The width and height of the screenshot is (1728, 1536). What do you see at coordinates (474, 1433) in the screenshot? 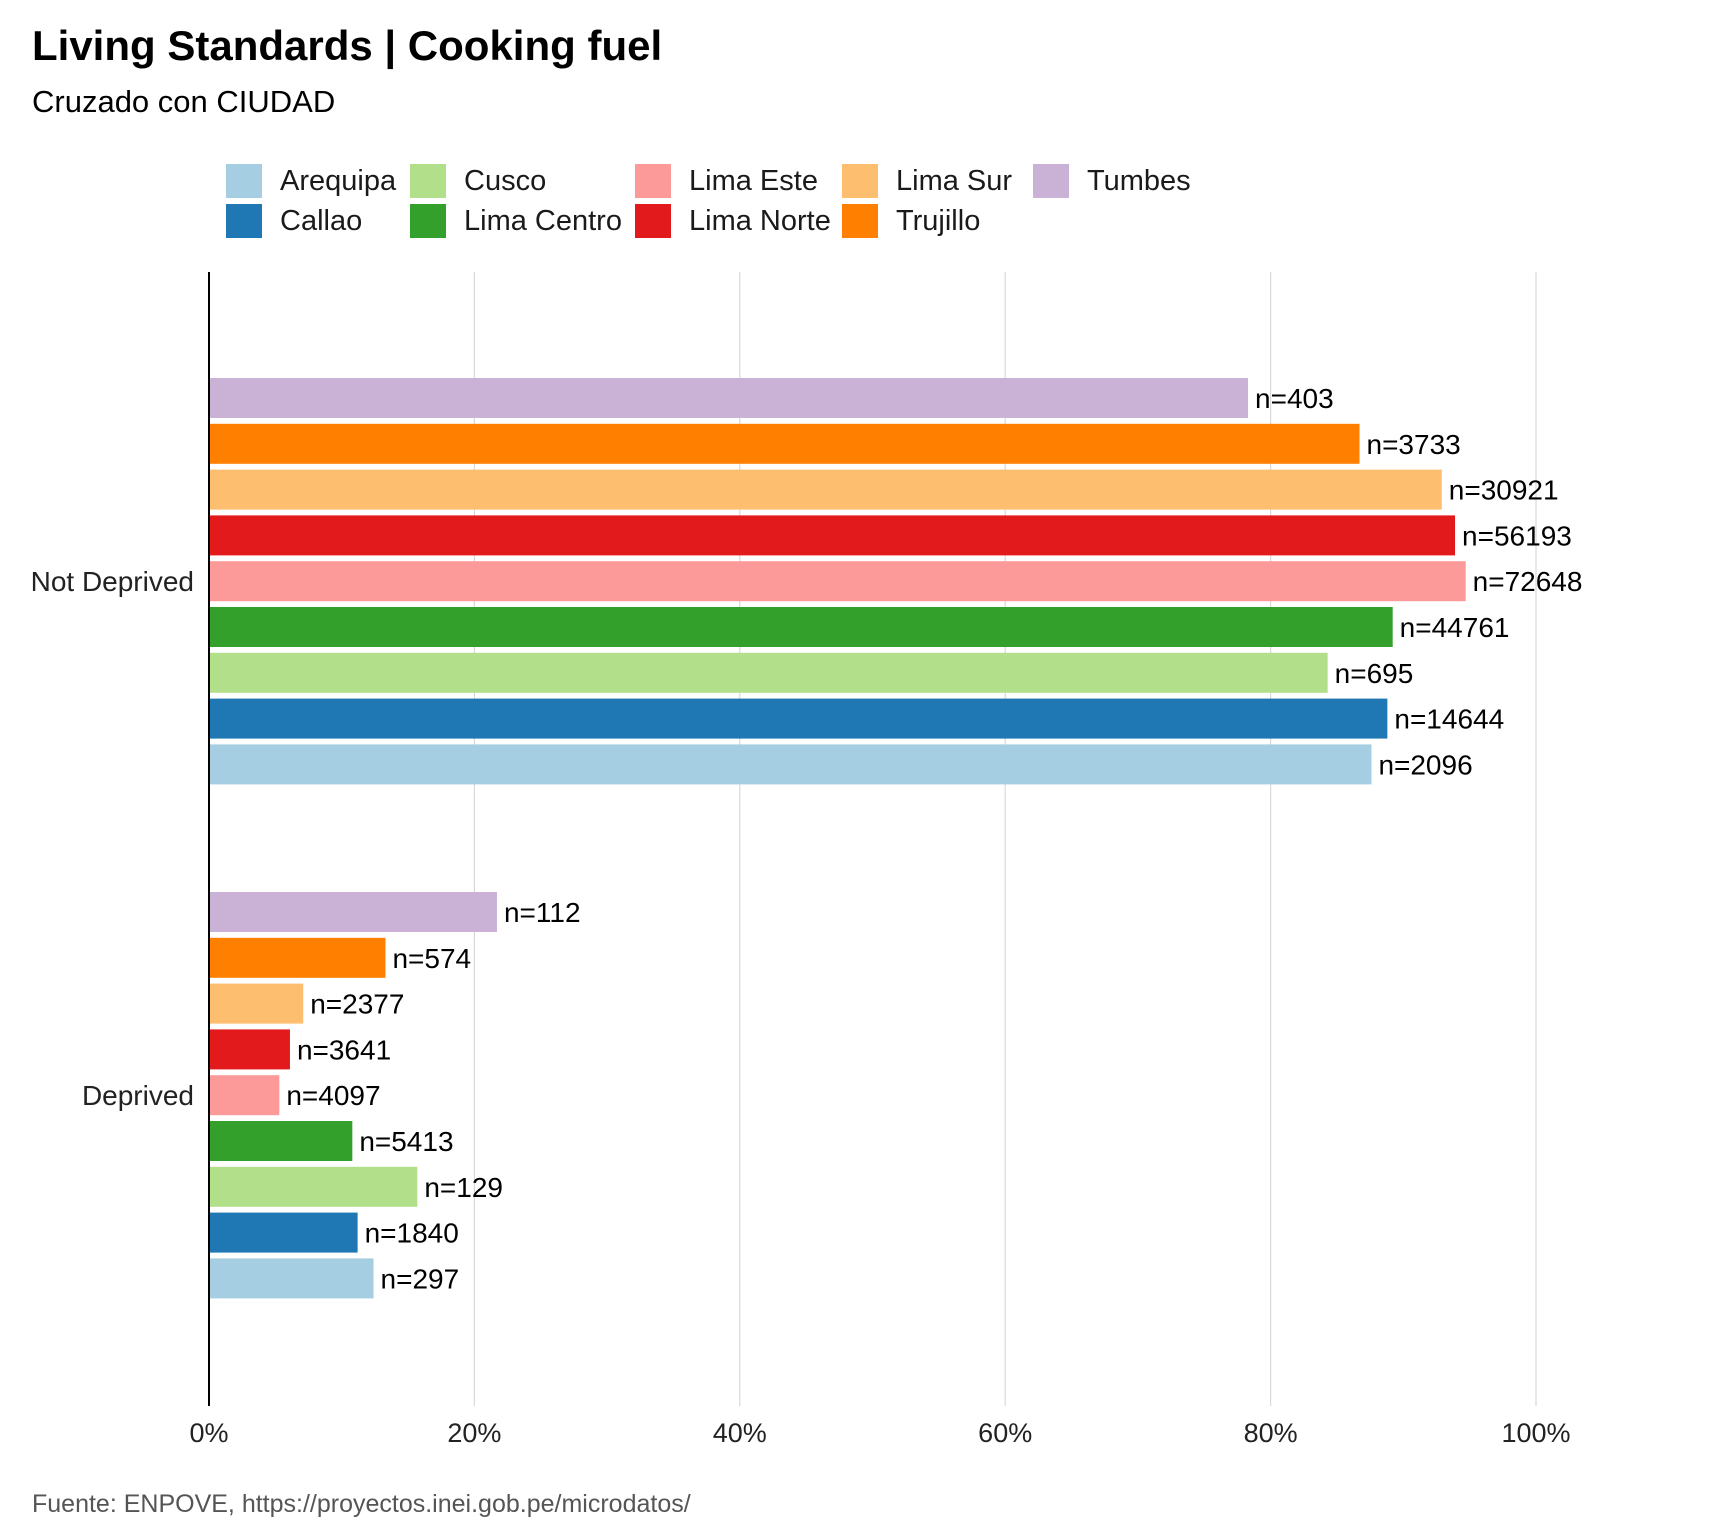
I see `x-tick-label: 20%` at bounding box center [474, 1433].